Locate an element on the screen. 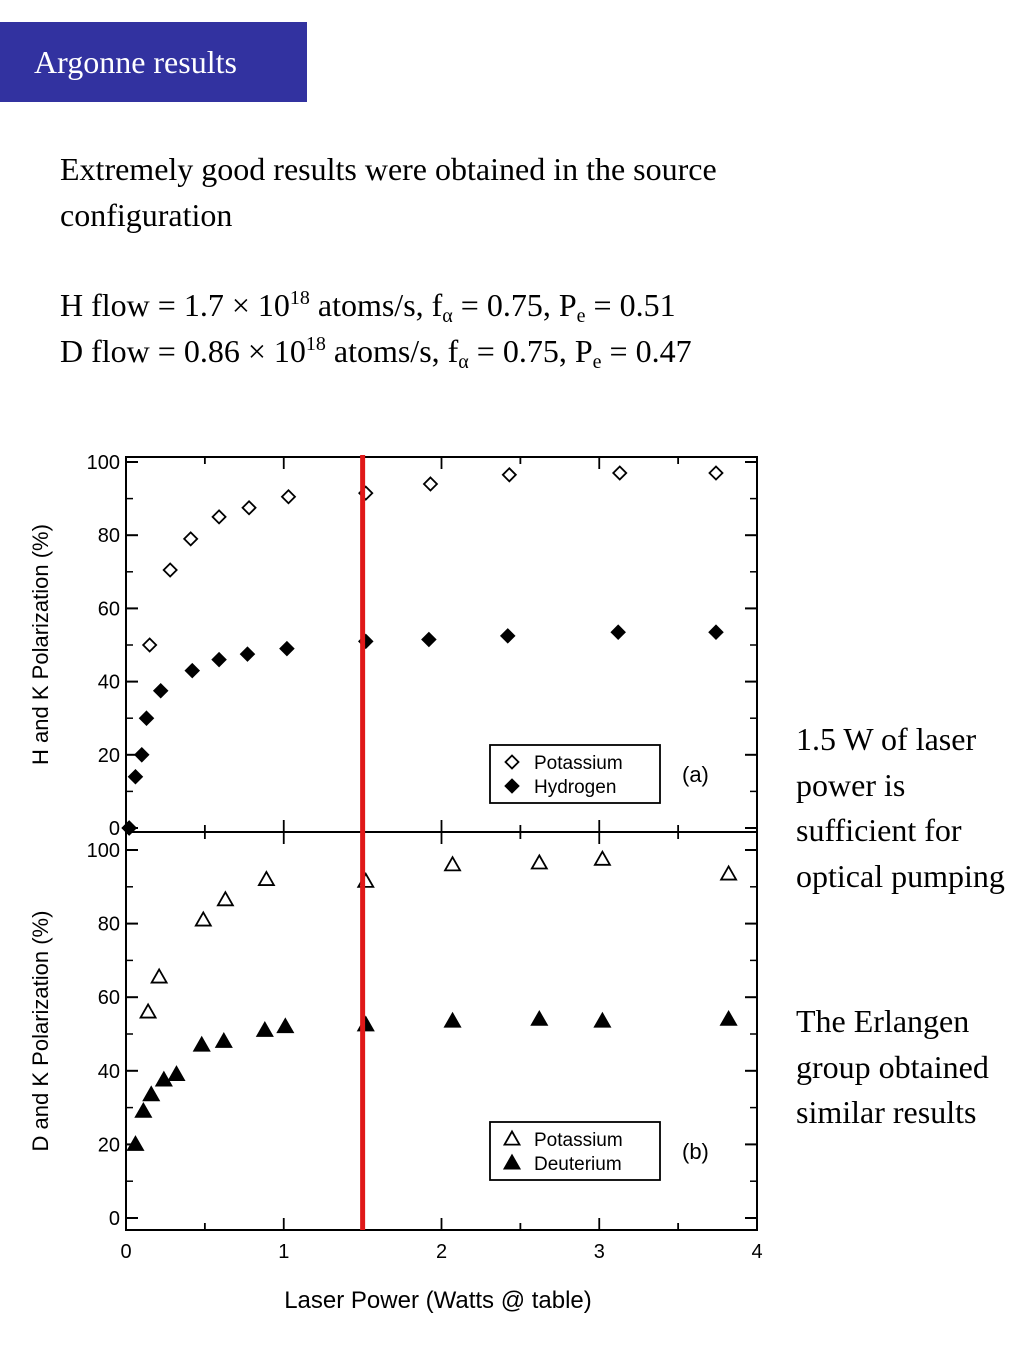 This screenshot has width=1024, height=1365. panel-label: (a) is located at coordinates (695, 774).